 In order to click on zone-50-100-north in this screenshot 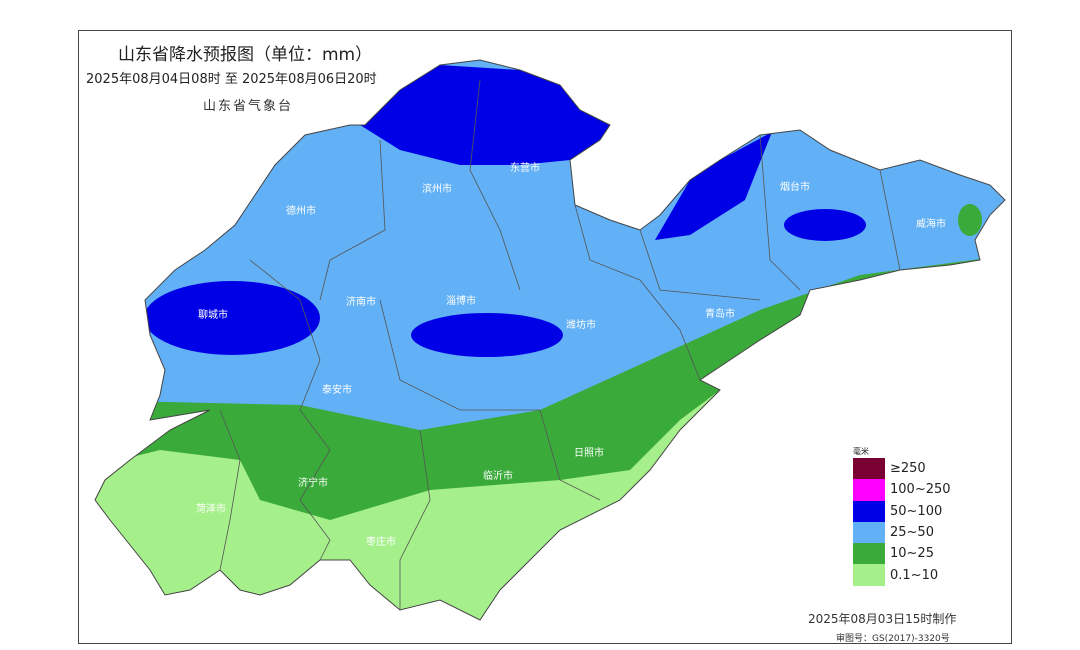, I will do `click(485, 115)`.